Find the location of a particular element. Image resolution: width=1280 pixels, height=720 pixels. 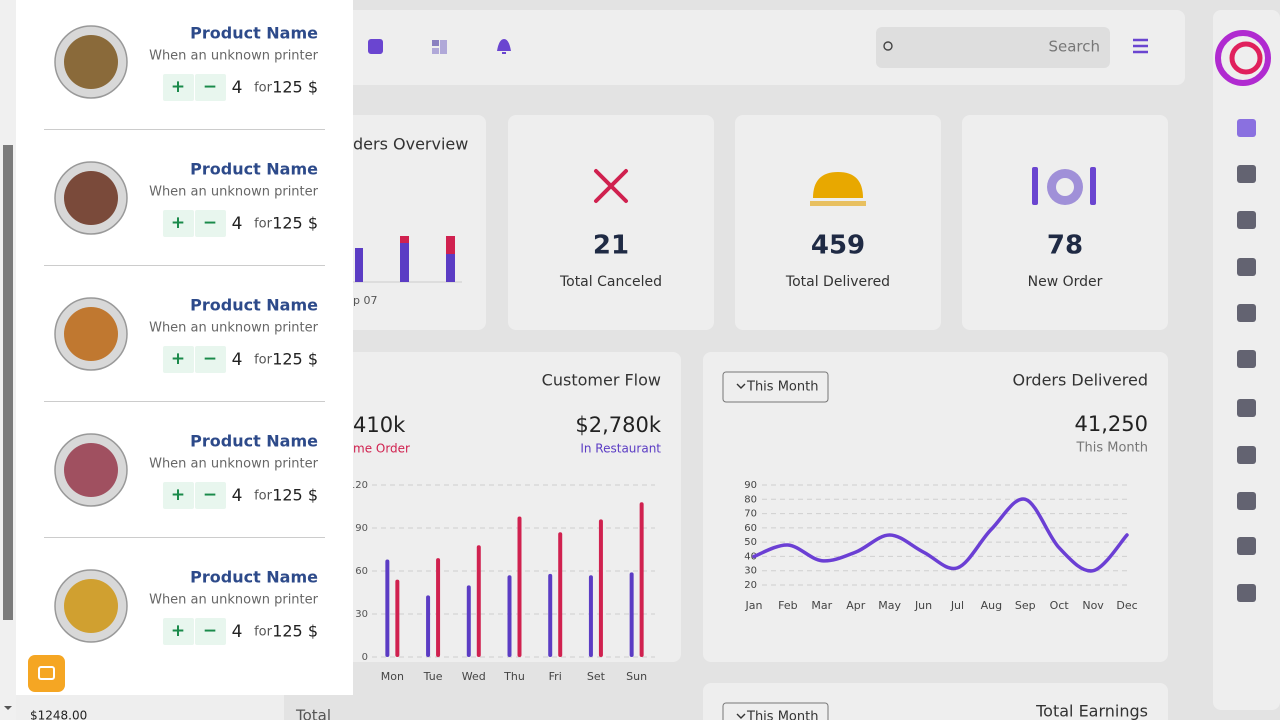

y-tick-label: 30 is located at coordinates (750, 571).